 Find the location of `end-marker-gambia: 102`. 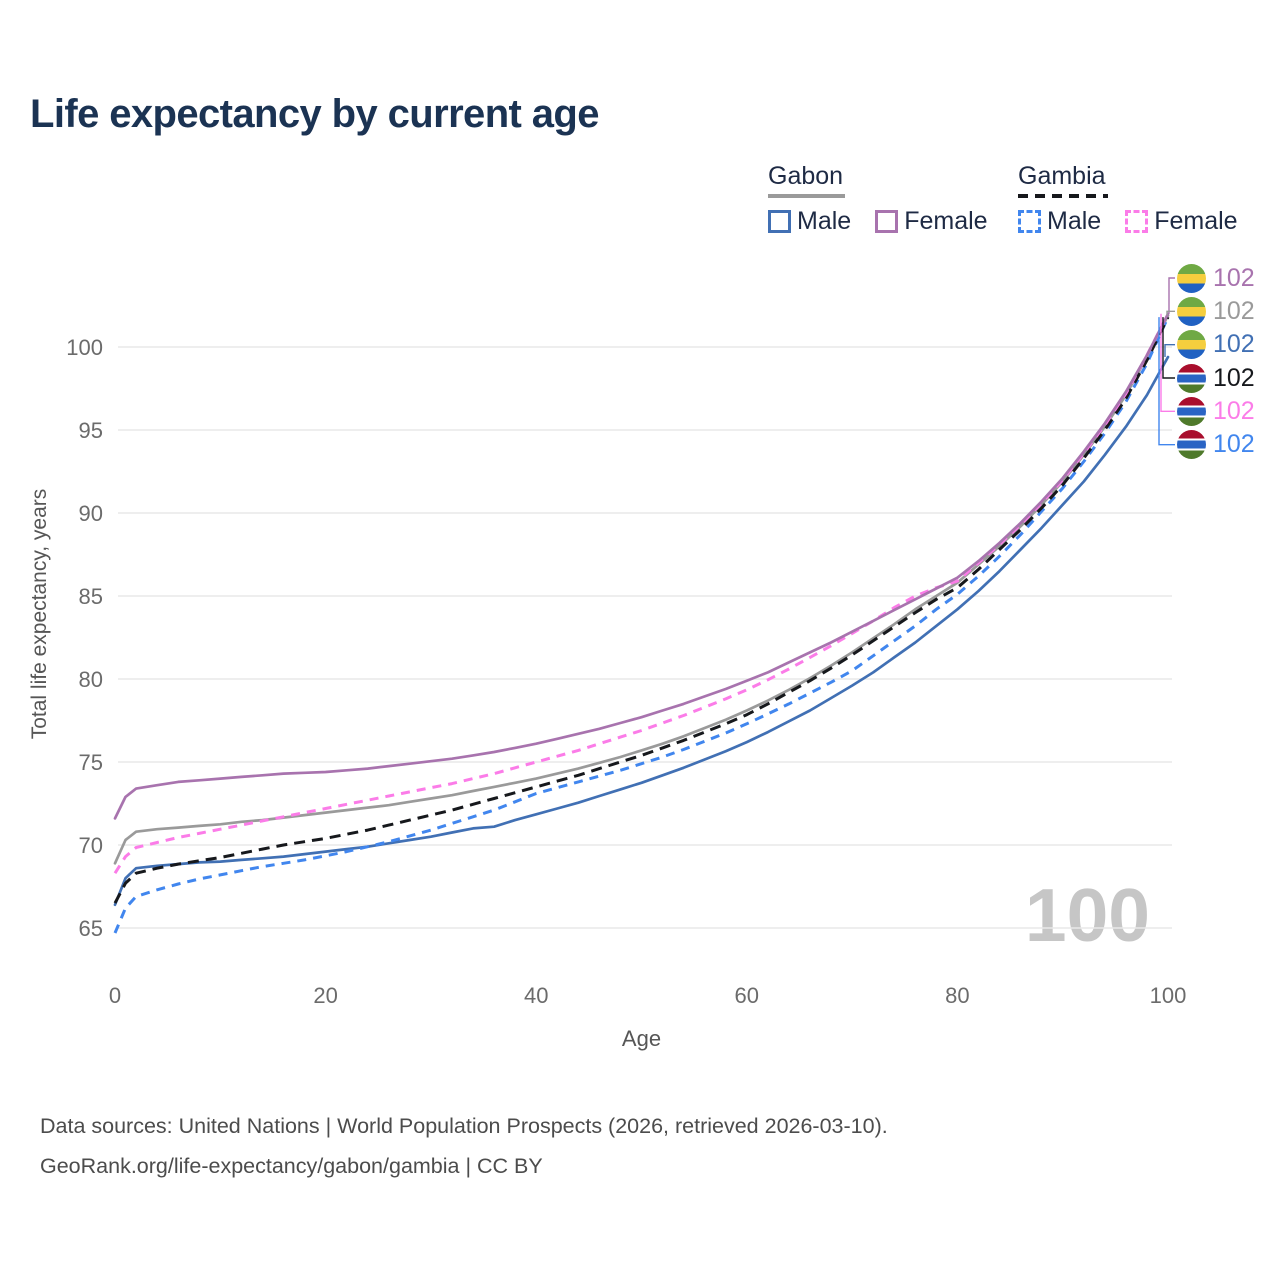

end-marker-gambia: 102 is located at coordinates (1216, 378).